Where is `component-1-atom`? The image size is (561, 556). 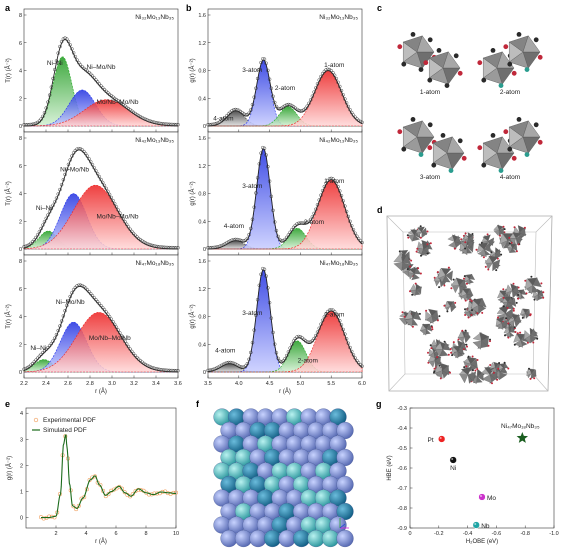
component-1-atom is located at coordinates (285, 341).